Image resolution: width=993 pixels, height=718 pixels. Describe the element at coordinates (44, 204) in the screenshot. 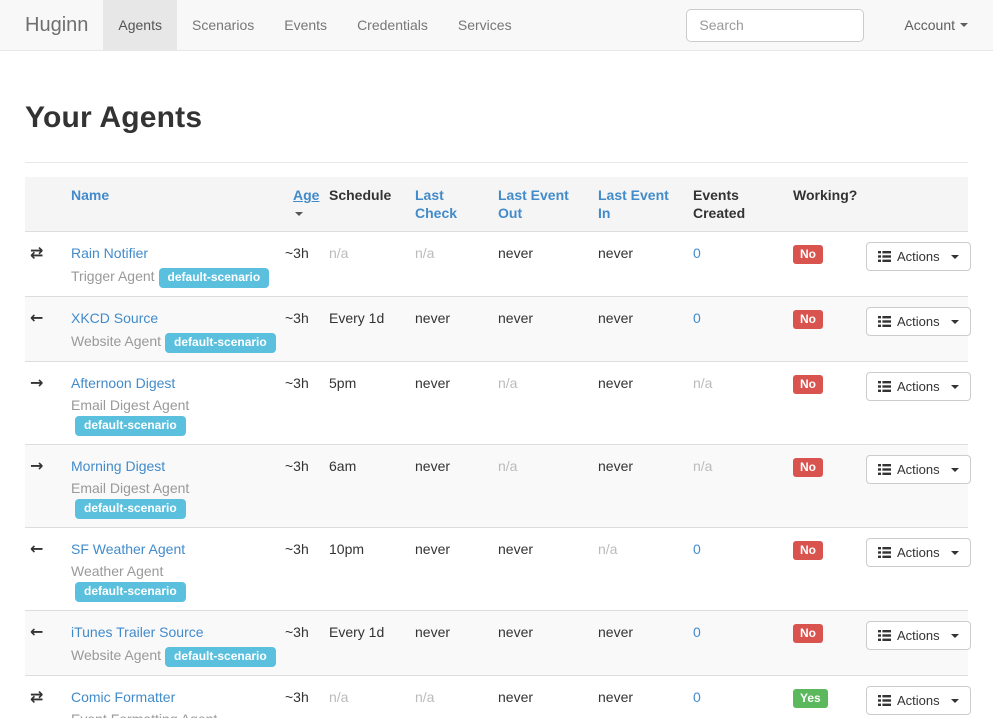

I see `icon-column-header` at that location.